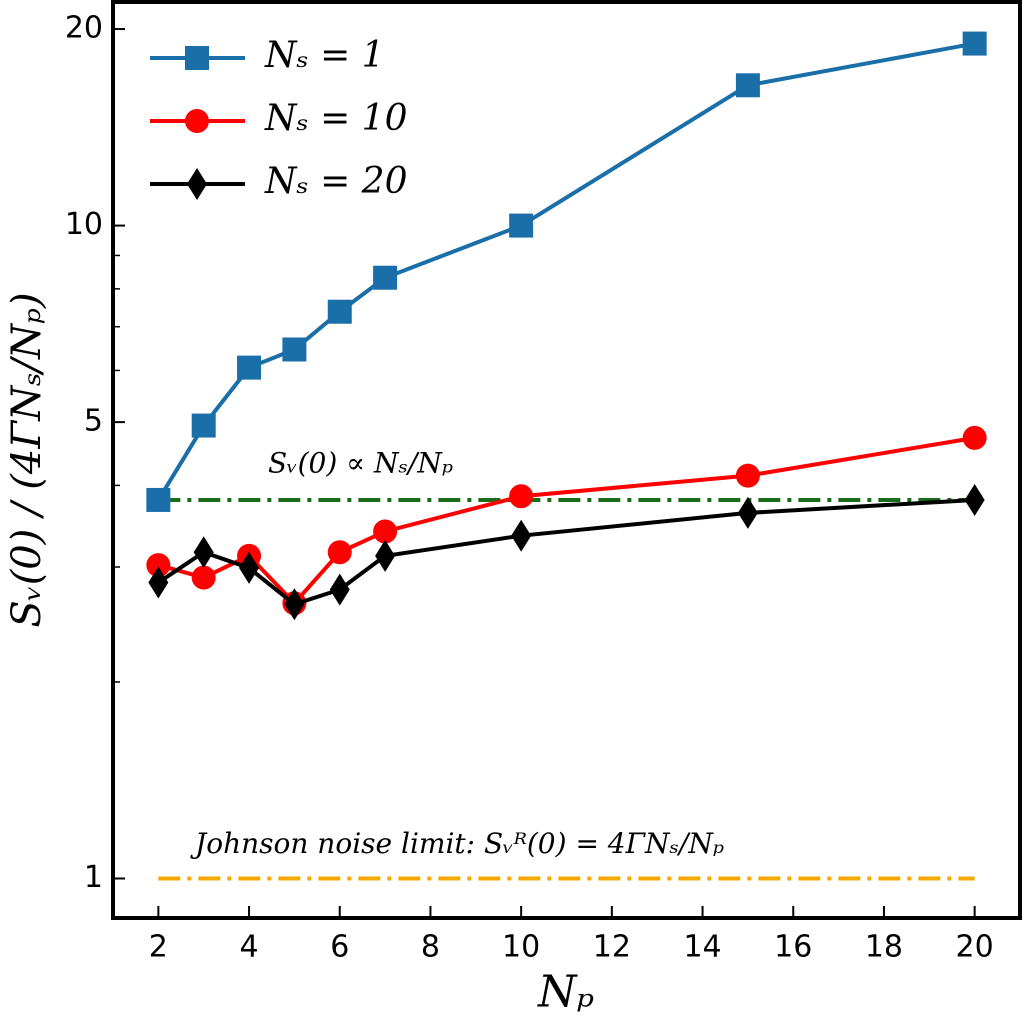  Describe the element at coordinates (612, 947) in the screenshot. I see `x-tick-label: 12` at that location.